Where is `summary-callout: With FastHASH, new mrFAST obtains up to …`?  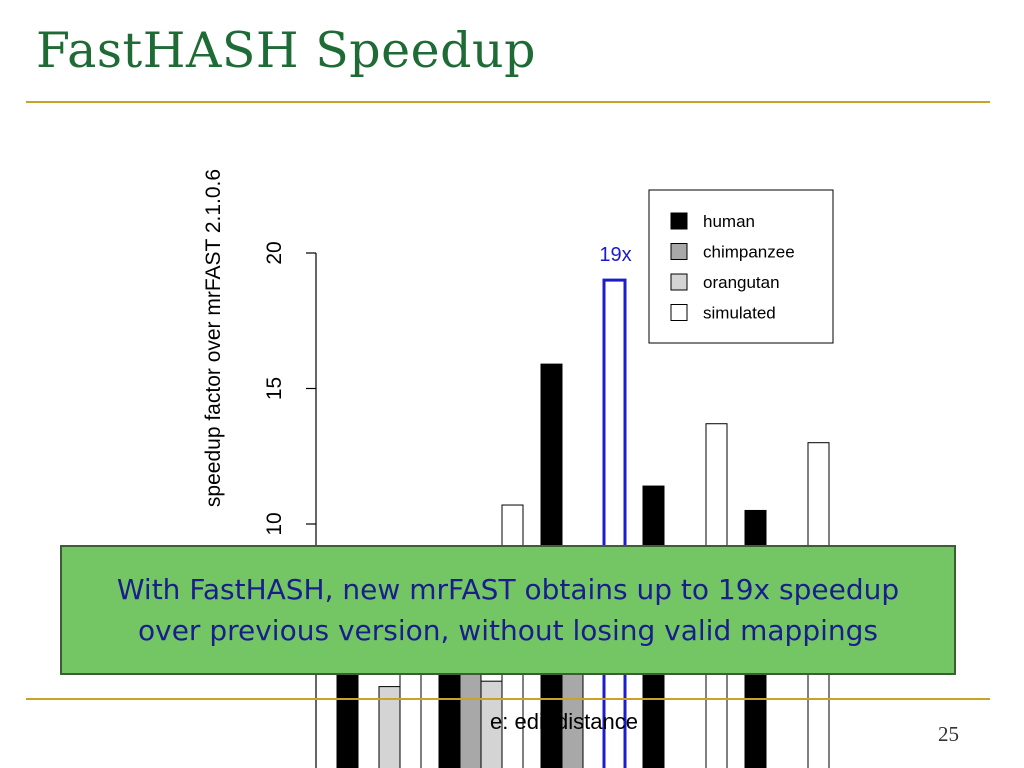
summary-callout: With FastHASH, new mrFAST obtains up to … is located at coordinates (508, 610).